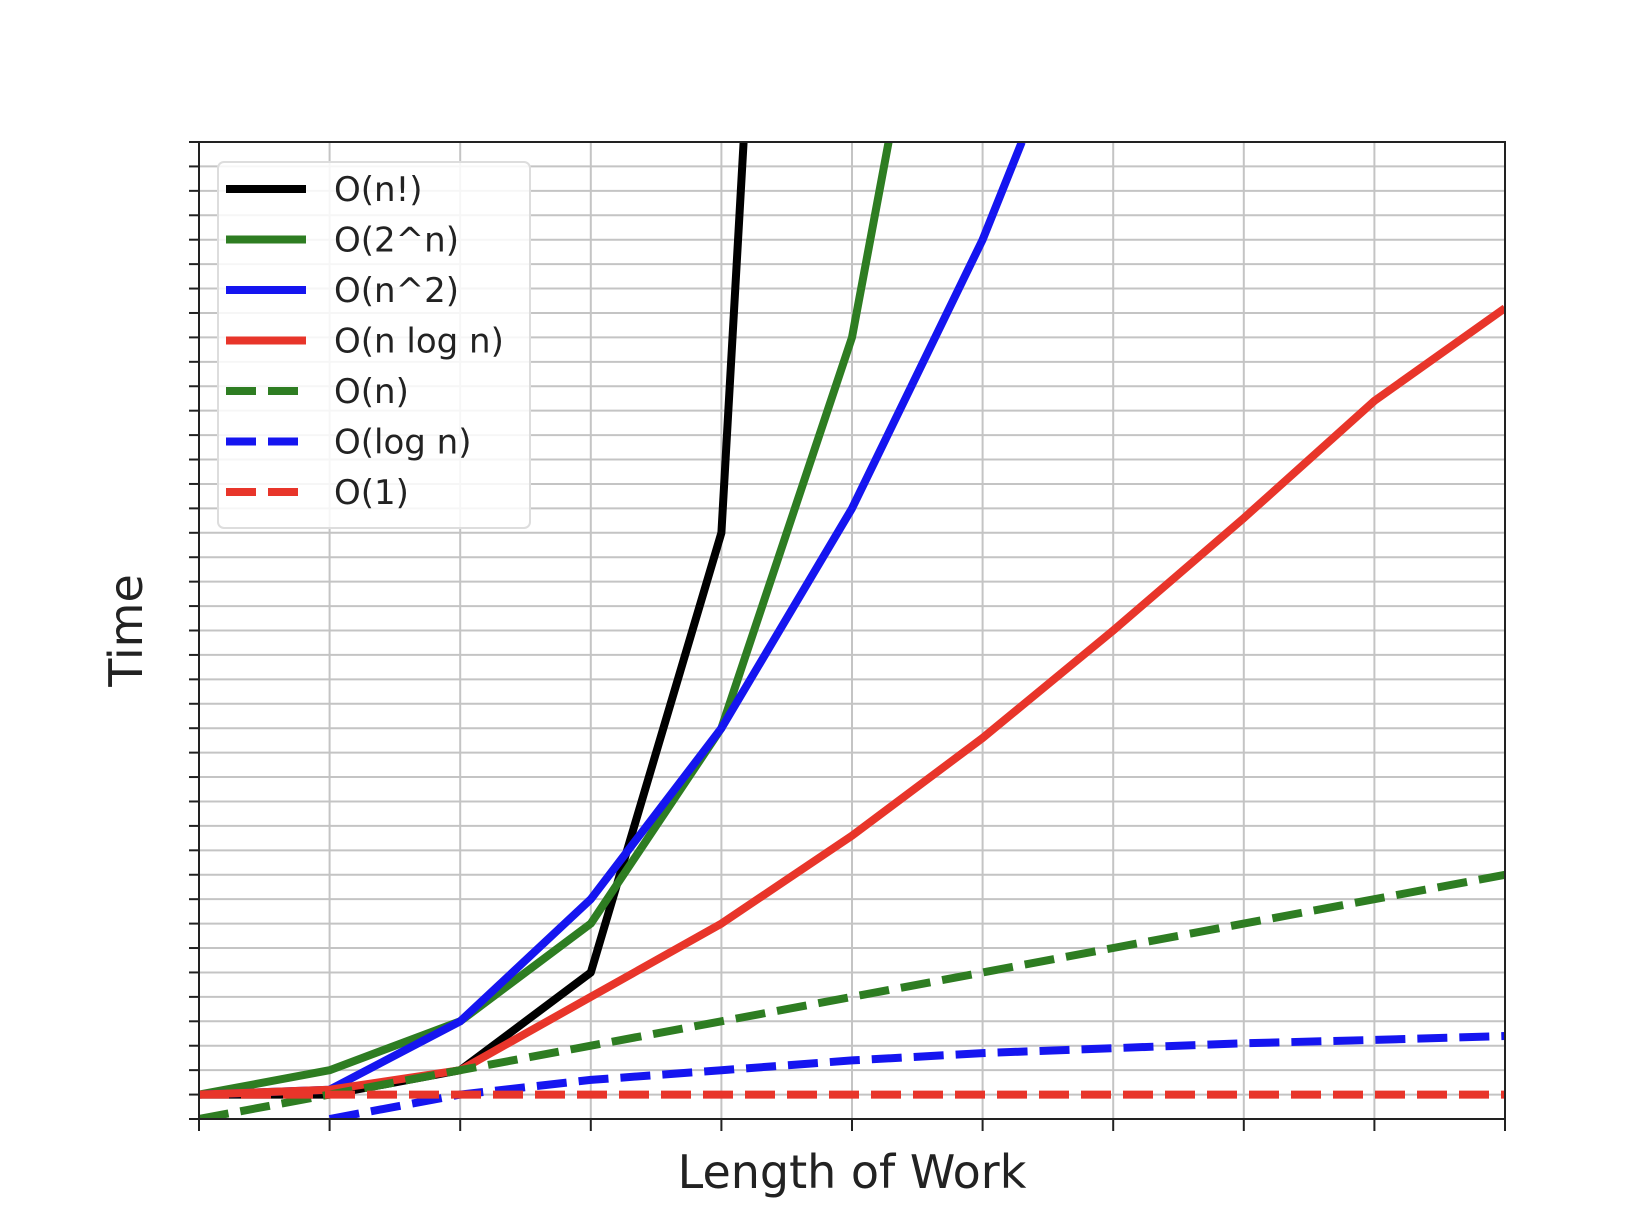 The height and width of the screenshot is (1223, 1632). What do you see at coordinates (852, 1172) in the screenshot?
I see `x-axis-label: Length of Work` at bounding box center [852, 1172].